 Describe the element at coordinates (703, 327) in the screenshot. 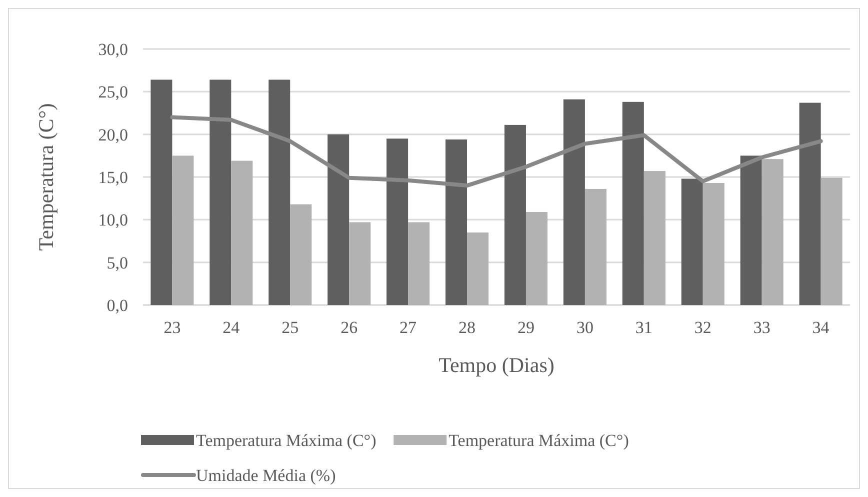

I see `x-tick-label: 32` at that location.